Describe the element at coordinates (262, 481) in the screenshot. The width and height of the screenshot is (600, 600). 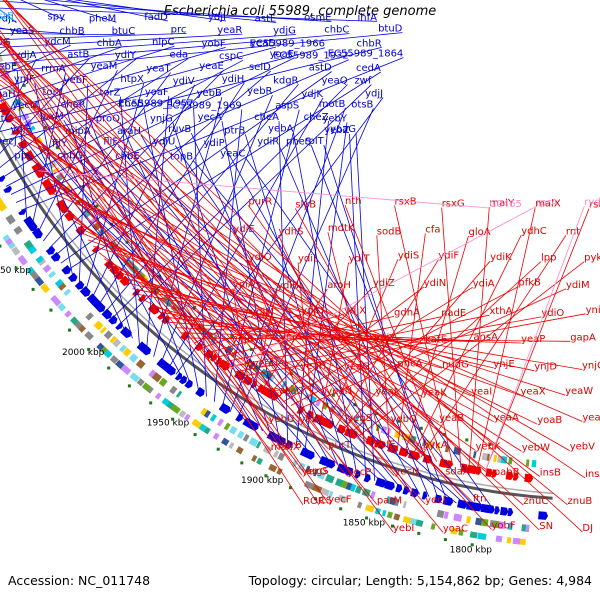
I see `tick-label: 1900 kbp` at that location.